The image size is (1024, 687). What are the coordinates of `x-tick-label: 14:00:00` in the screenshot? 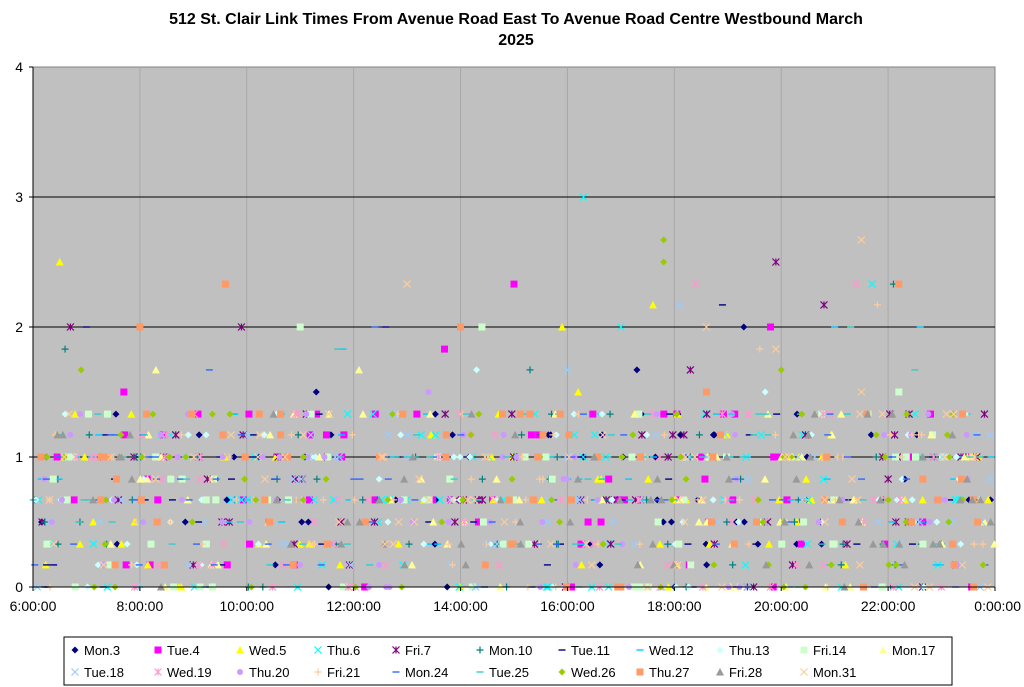 It's located at (460, 606).